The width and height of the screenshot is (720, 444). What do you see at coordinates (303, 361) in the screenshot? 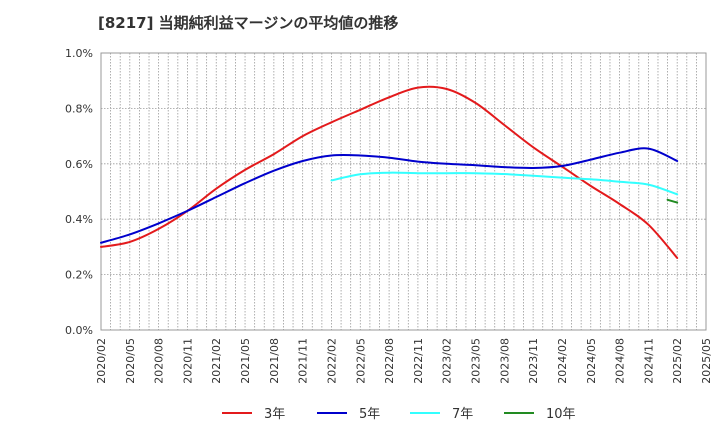
I see `x-tick-label: 2021/11` at bounding box center [303, 361].